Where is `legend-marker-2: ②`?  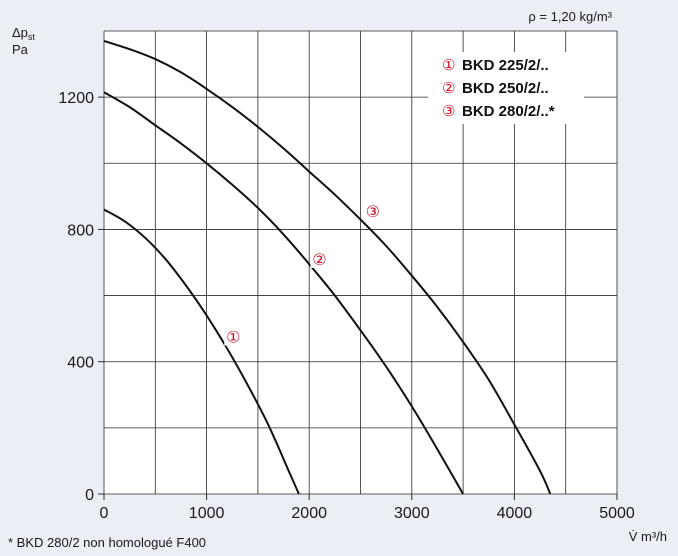
legend-marker-2: ② is located at coordinates (448, 88).